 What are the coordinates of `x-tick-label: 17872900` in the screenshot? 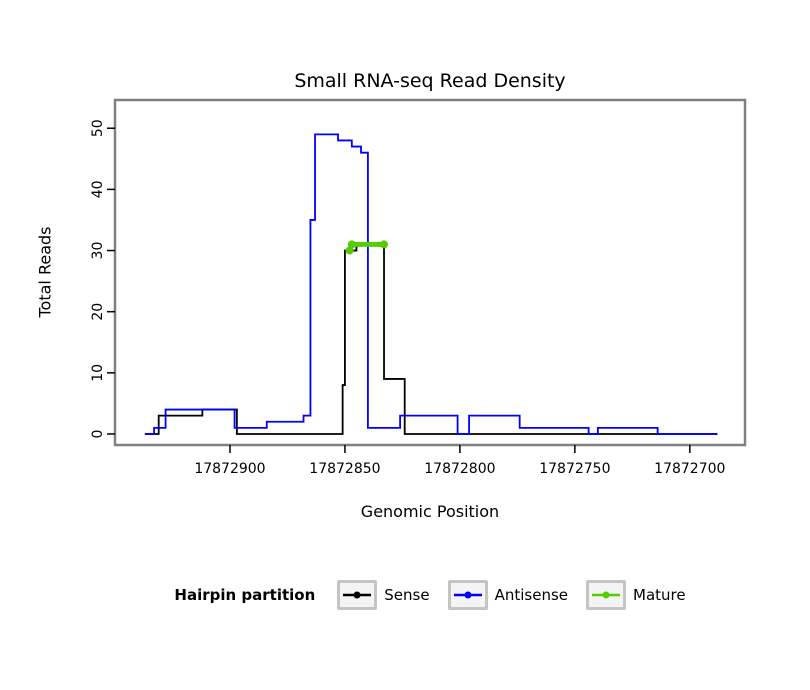 It's located at (229, 469).